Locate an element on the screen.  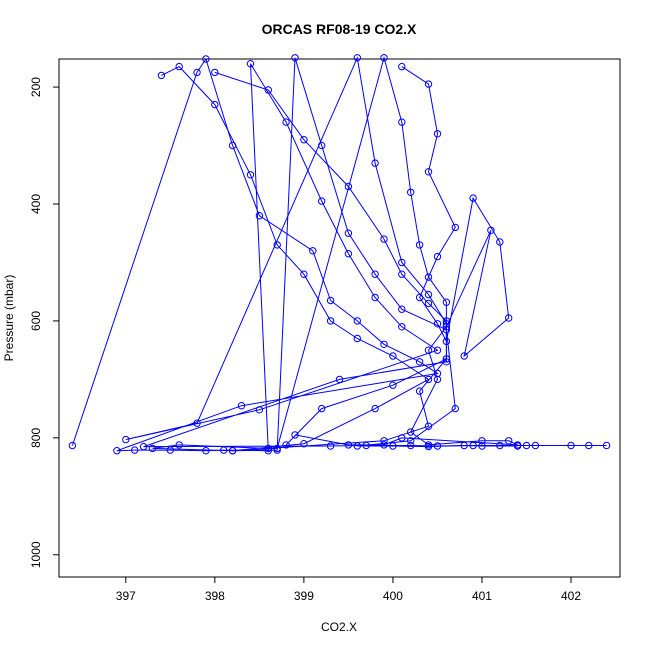
y-tick-label-3: 800 is located at coordinates (36, 438).